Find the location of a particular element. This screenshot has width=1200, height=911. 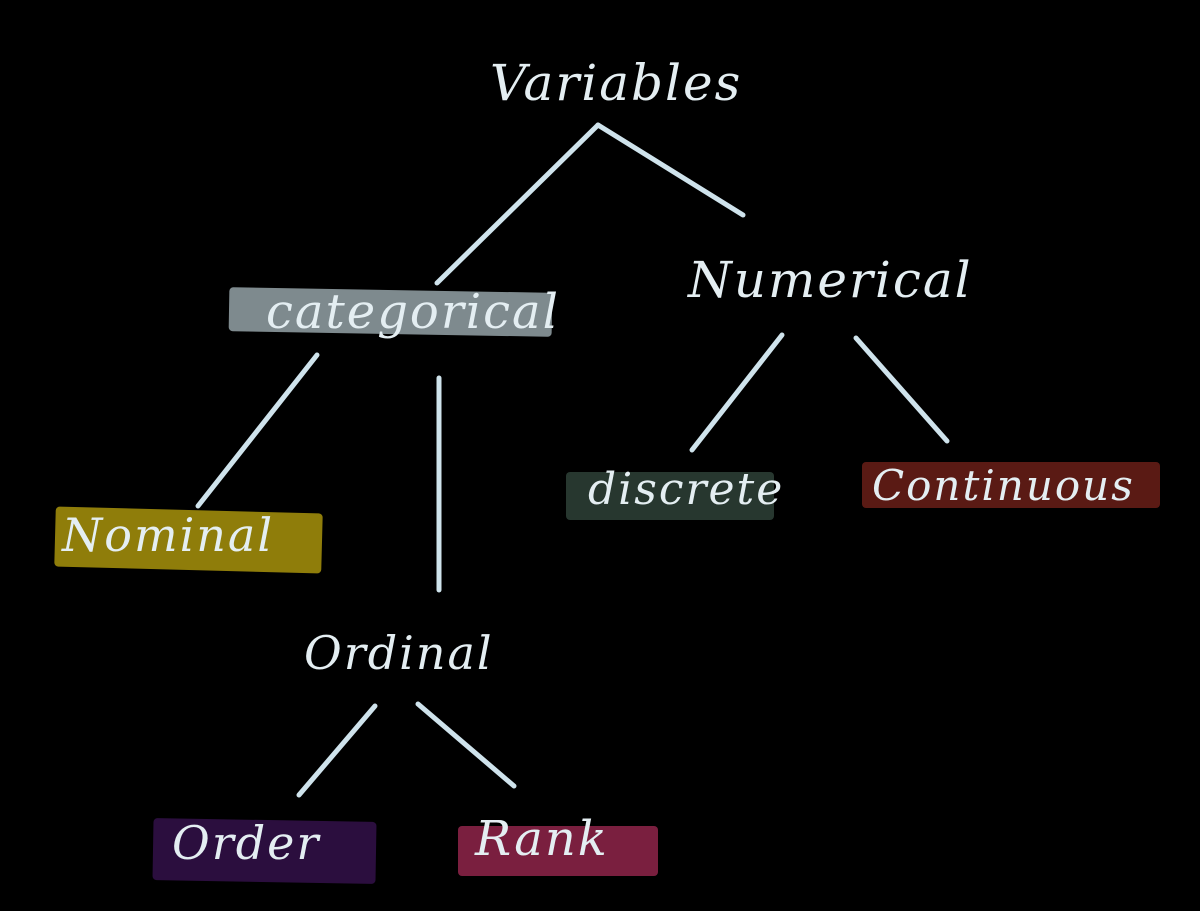

edge-ordinal-rank is located at coordinates (466, 745).